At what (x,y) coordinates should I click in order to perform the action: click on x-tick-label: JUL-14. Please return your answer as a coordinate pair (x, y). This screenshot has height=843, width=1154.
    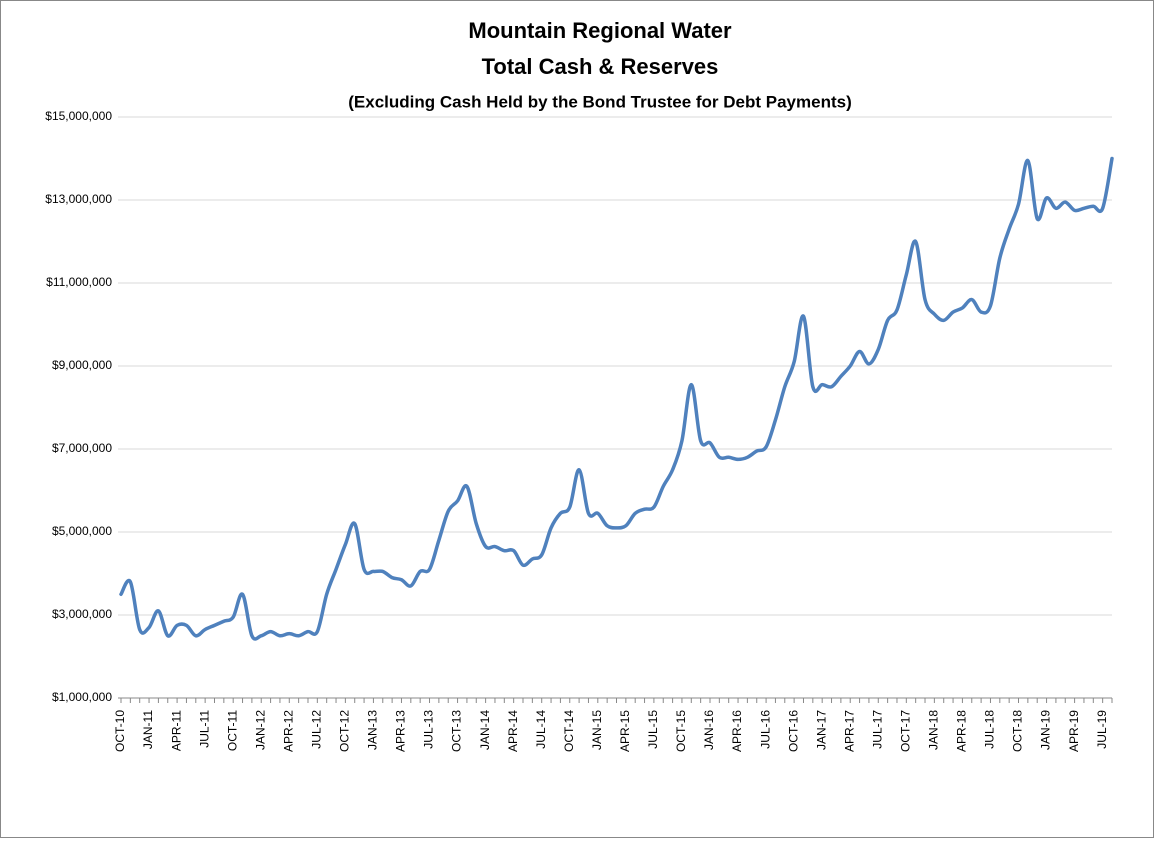
    Looking at the image, I should click on (541, 729).